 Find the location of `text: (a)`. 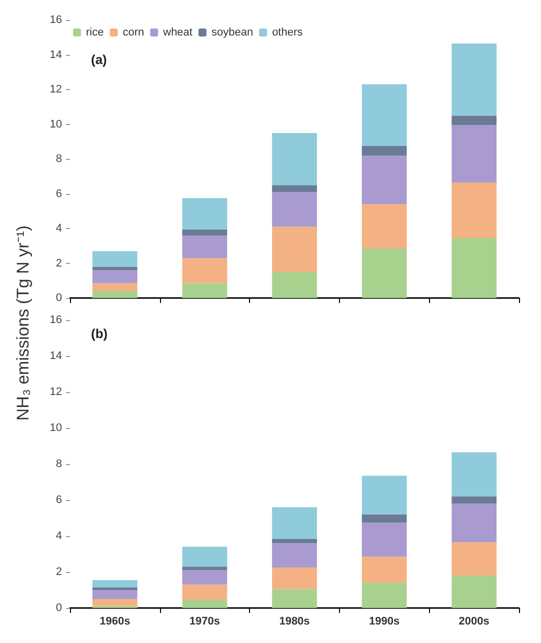

text: (a) is located at coordinates (99, 59).